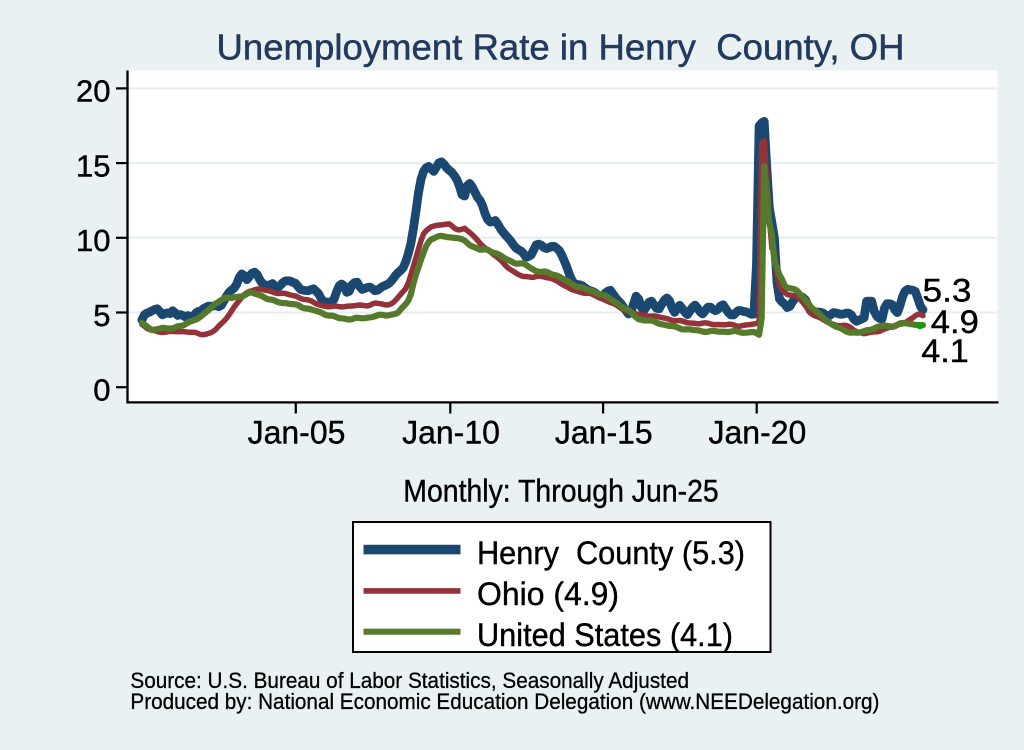 This screenshot has width=1024, height=750. I want to click on svg-text: Jan-15, so click(604, 432).